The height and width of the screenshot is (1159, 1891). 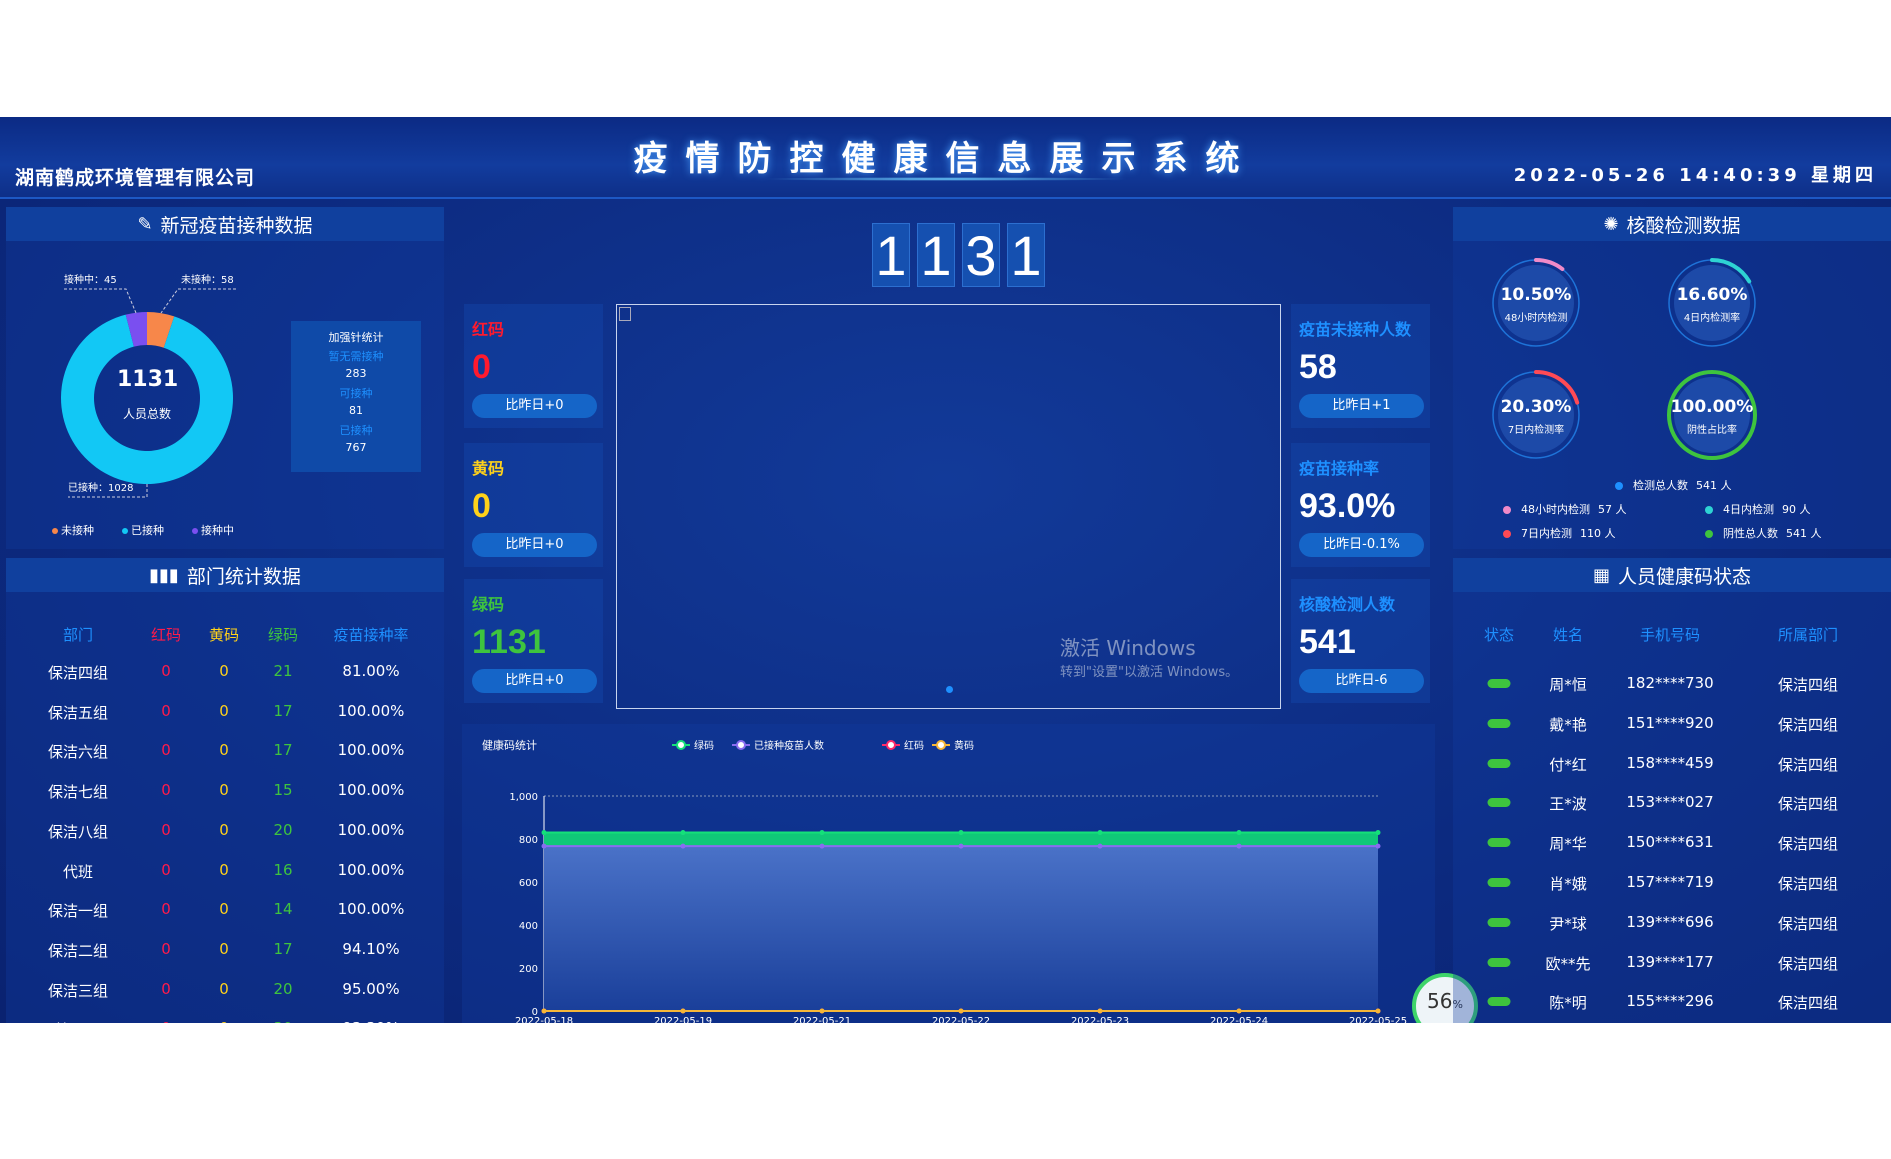 I want to click on table-row: 保洁二组 0 0 17 94.10%, so click(x=225, y=950).